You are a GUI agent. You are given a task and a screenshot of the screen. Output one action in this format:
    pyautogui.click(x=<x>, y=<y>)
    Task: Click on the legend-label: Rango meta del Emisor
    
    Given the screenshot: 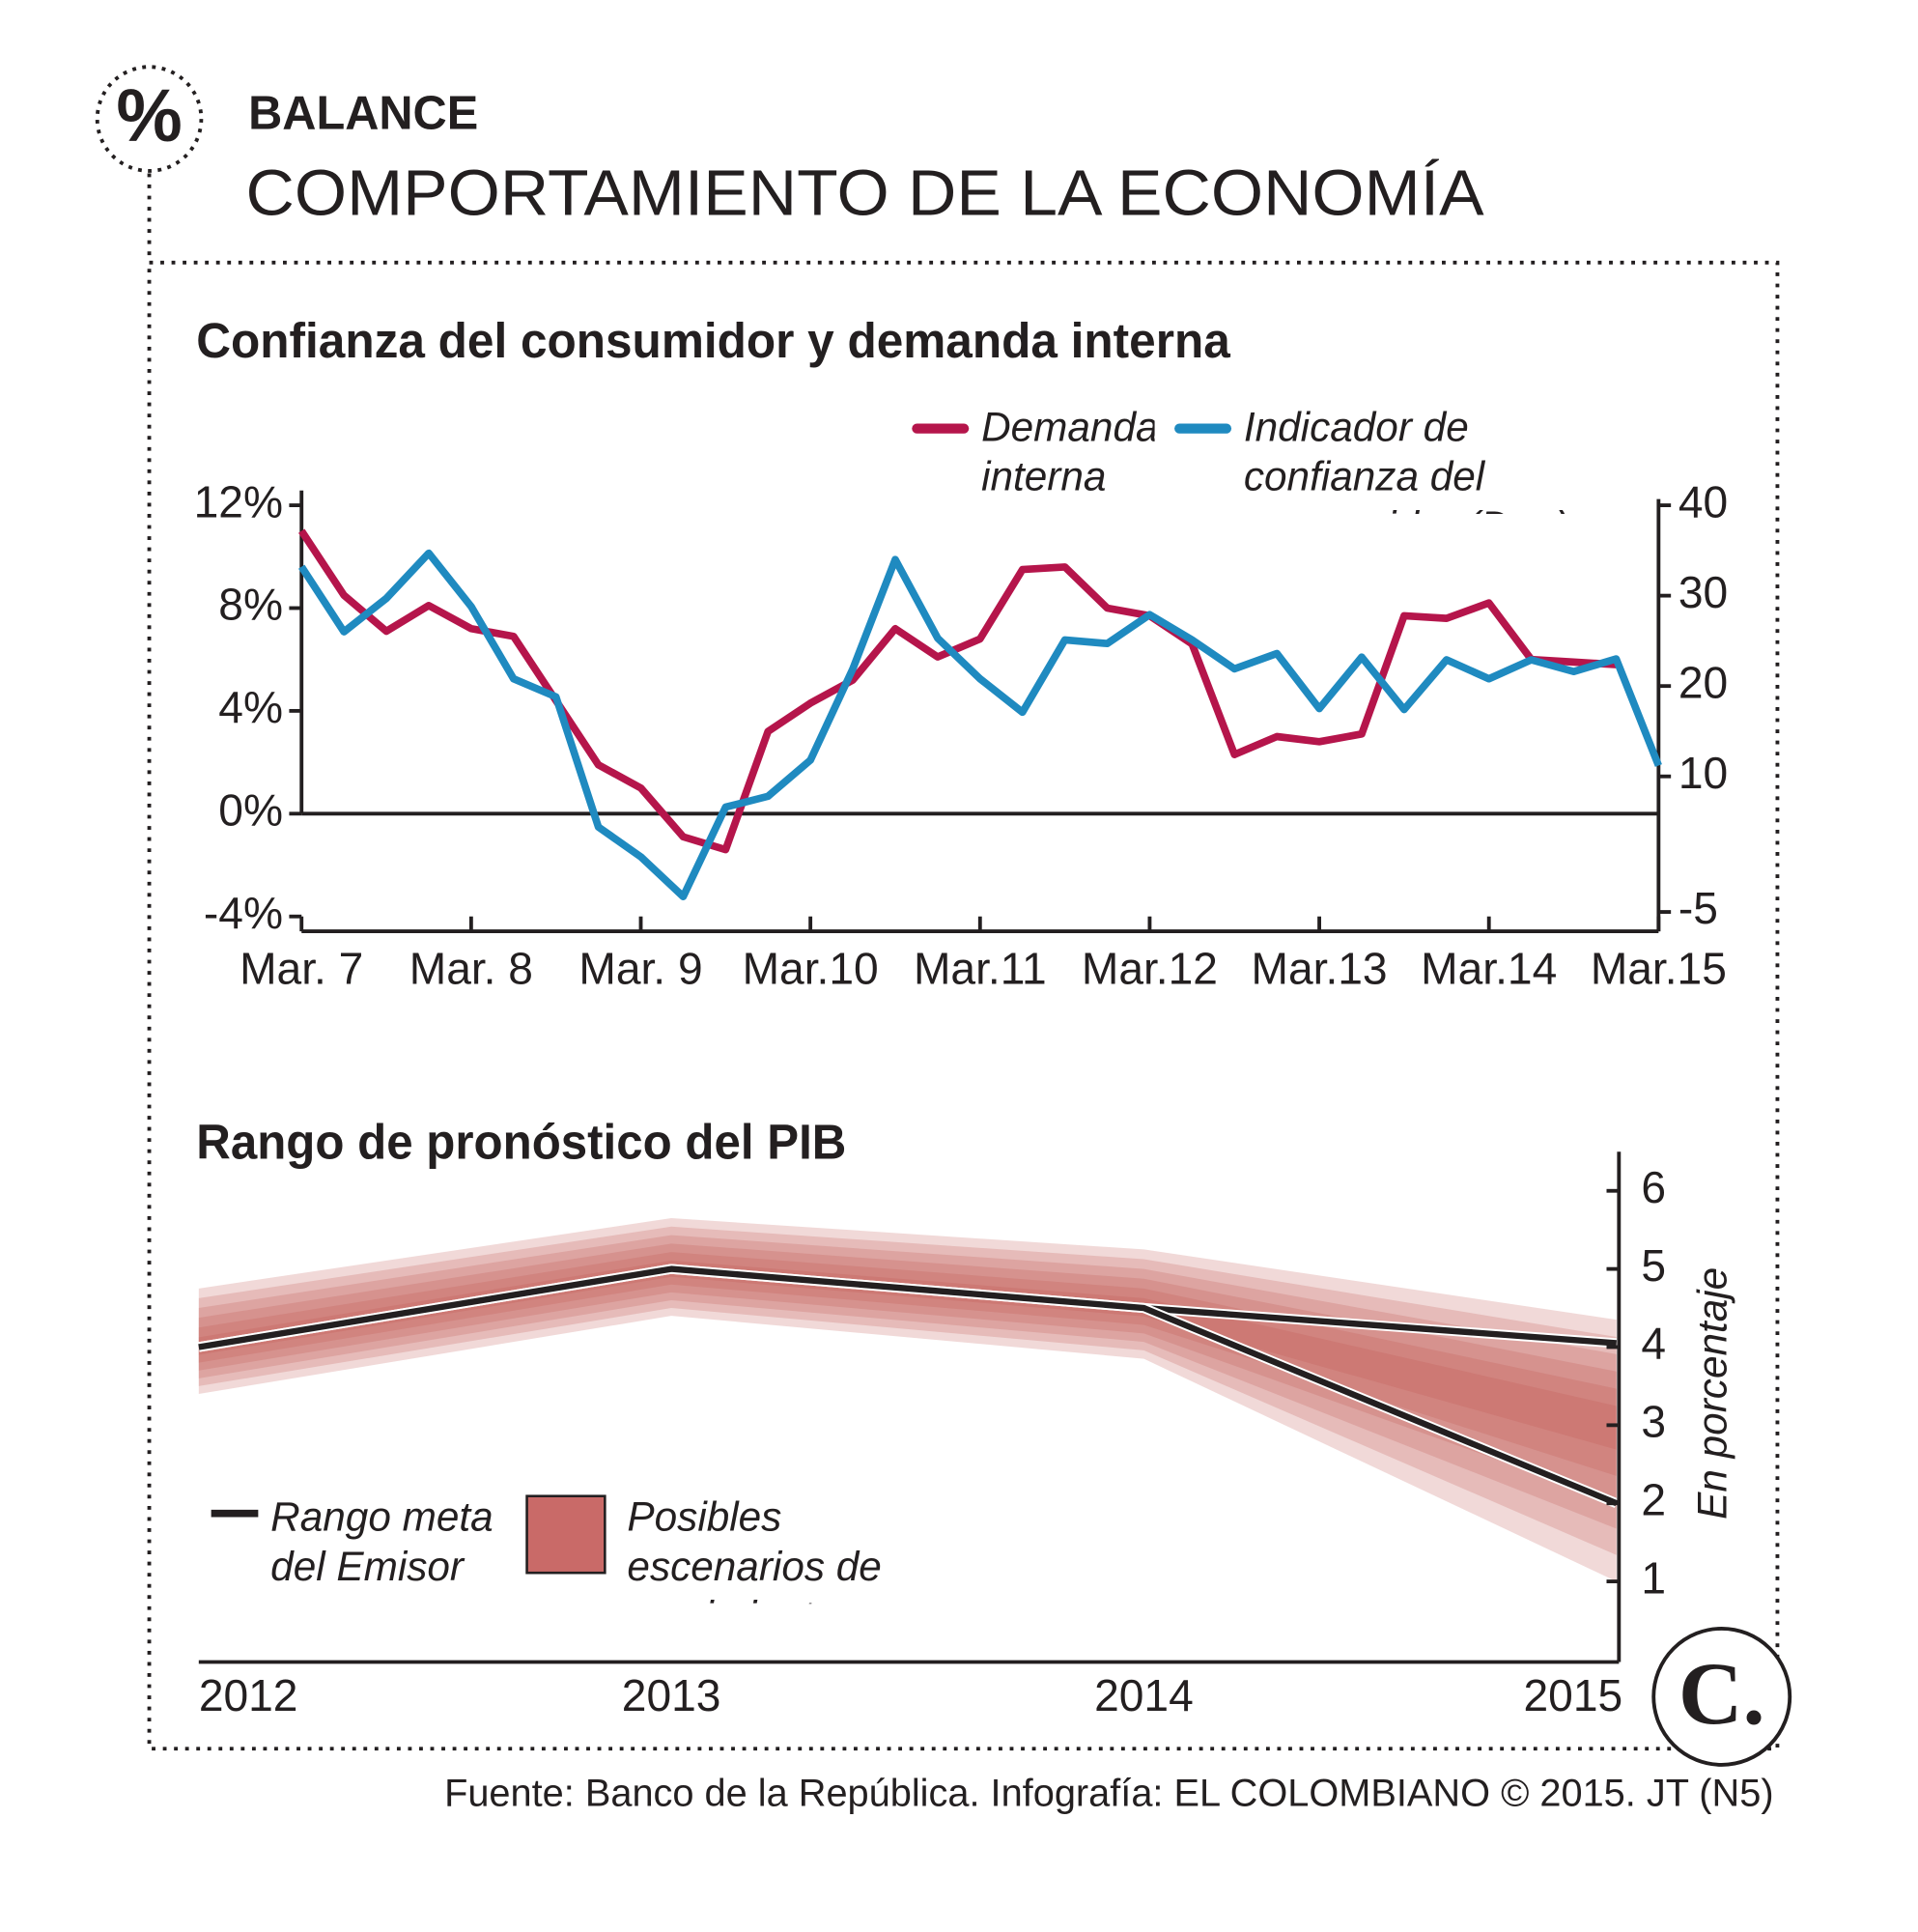 What is the action you would take?
    pyautogui.click(x=382, y=1541)
    